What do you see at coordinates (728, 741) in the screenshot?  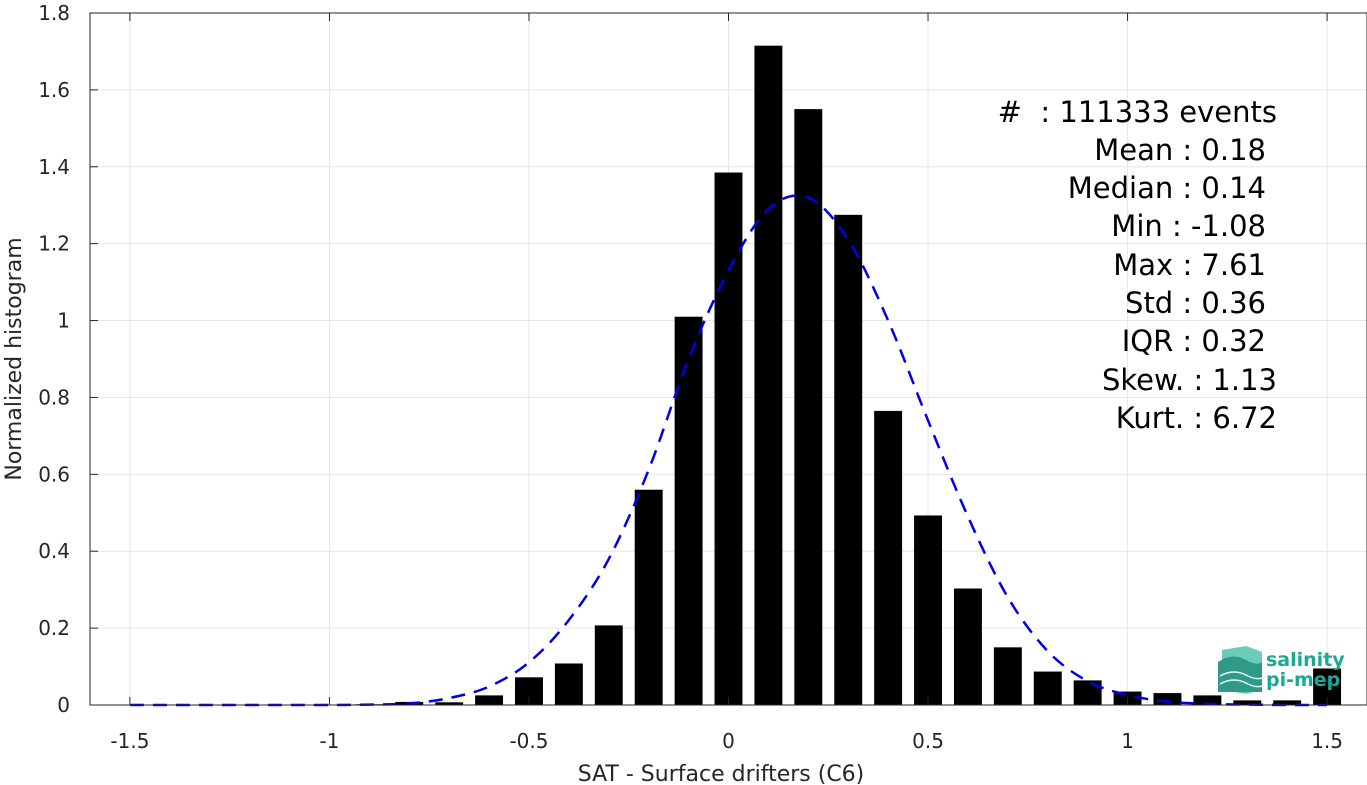 I see `x-tick-label: 0` at bounding box center [728, 741].